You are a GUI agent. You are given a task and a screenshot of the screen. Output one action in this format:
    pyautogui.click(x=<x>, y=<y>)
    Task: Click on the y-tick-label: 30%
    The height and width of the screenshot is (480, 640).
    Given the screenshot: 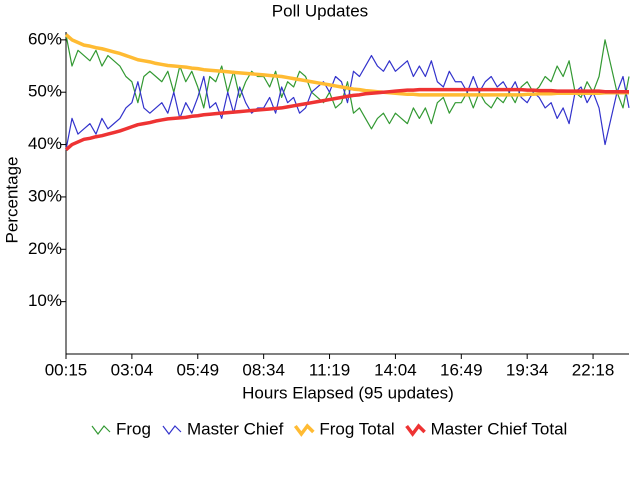 What is the action you would take?
    pyautogui.click(x=45, y=195)
    